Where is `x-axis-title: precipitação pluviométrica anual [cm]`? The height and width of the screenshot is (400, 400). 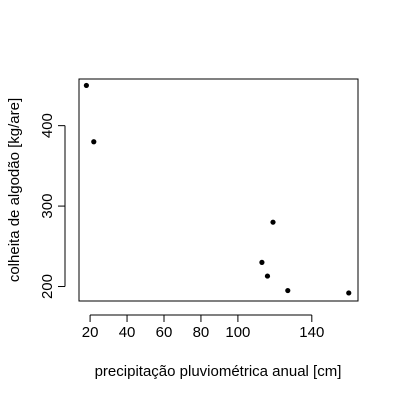 x-axis-title: precipitação pluviométrica anual [cm] is located at coordinates (218, 371).